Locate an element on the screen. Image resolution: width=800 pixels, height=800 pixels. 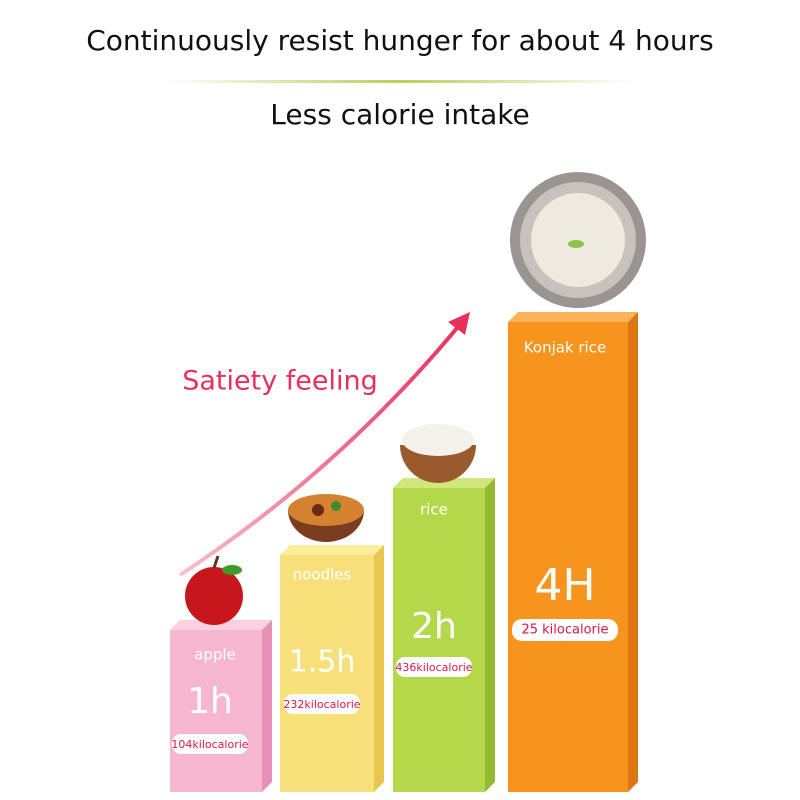
item-duration: 1.5h is located at coordinates (322, 662).